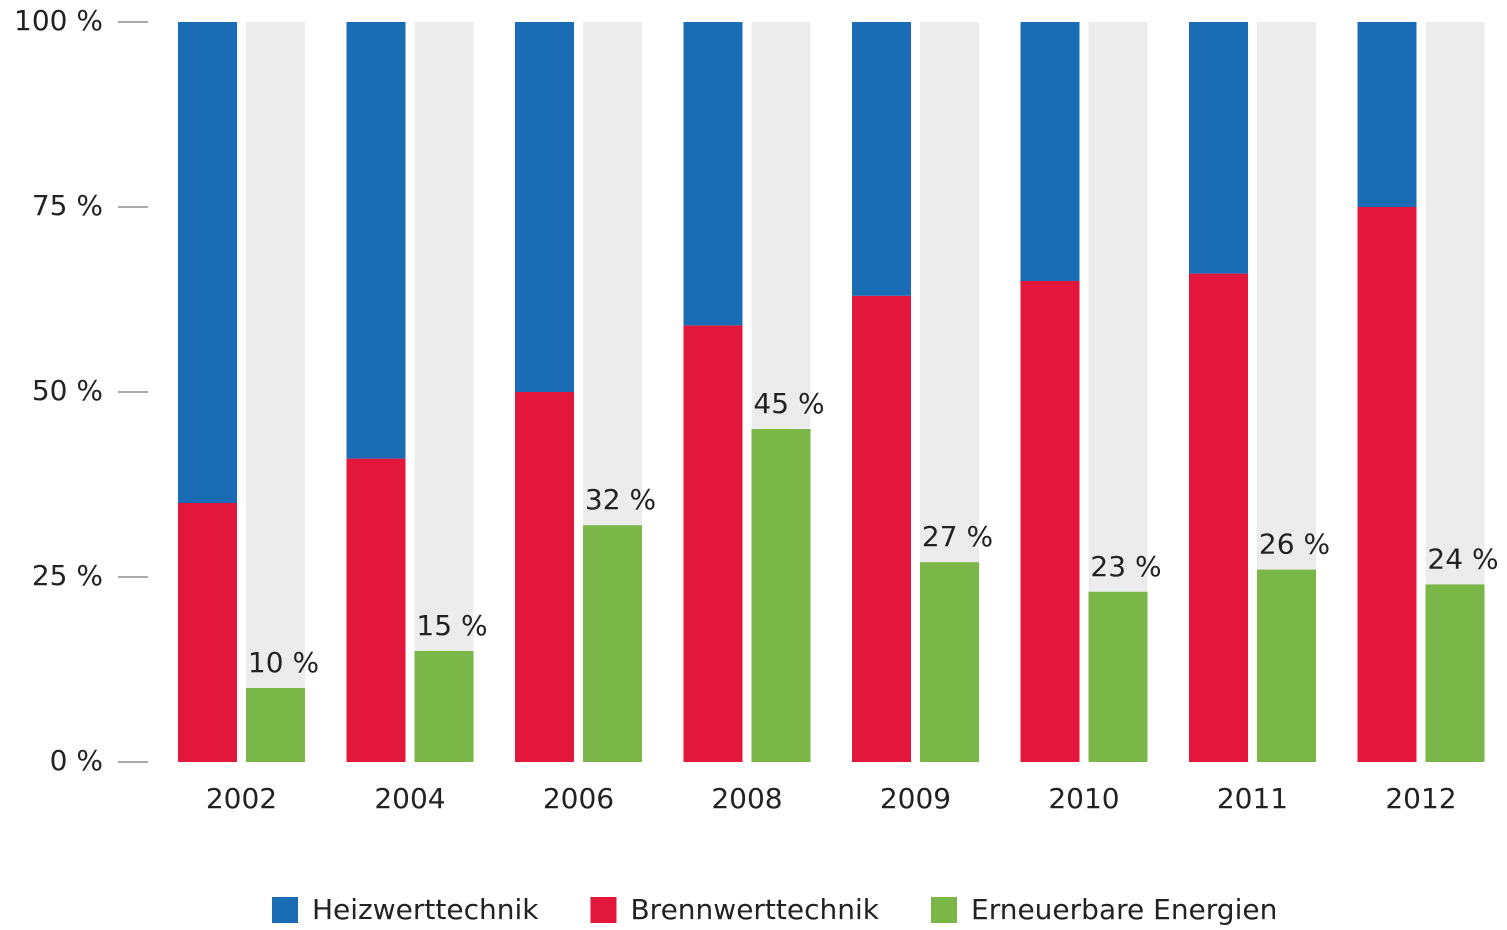 The width and height of the screenshot is (1507, 930). Describe the element at coordinates (425, 909) in the screenshot. I see `legend-label: Heizwerttechnik` at that location.